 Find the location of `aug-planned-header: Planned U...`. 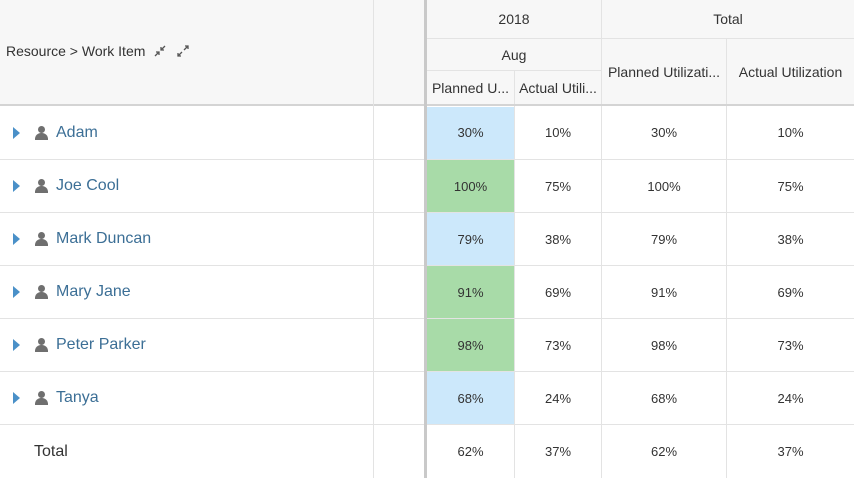

aug-planned-header: Planned U... is located at coordinates (470, 87).